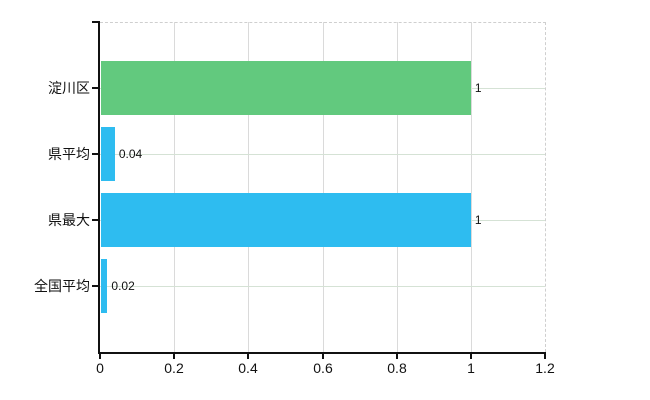 The width and height of the screenshot is (650, 400). Describe the element at coordinates (397, 368) in the screenshot. I see `x-axis-tick-label: 0.8` at that location.